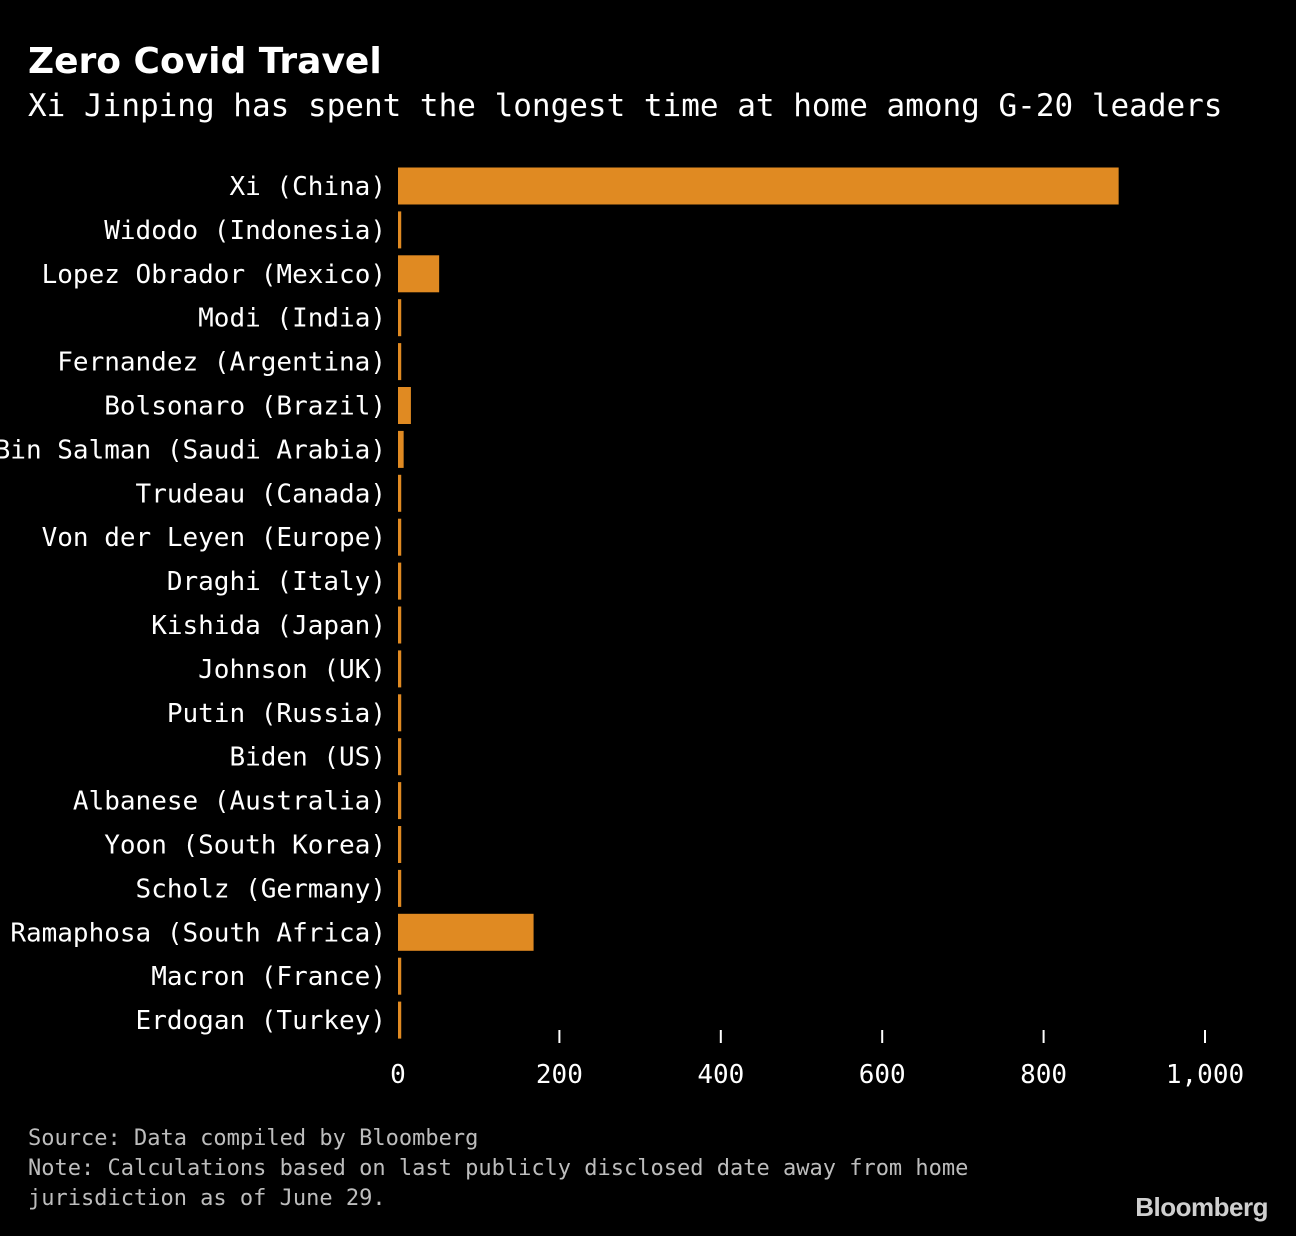 This screenshot has width=1296, height=1236. Describe the element at coordinates (1043, 1075) in the screenshot. I see `x-tick-label: 800` at that location.